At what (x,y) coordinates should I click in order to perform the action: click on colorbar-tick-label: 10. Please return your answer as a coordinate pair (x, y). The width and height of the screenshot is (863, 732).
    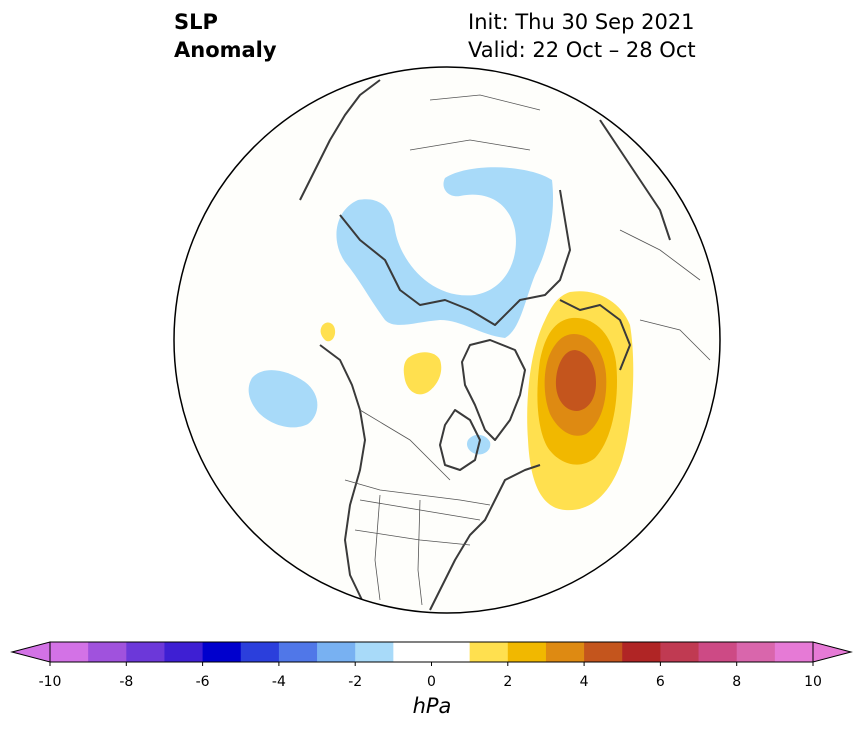
    Looking at the image, I should click on (813, 682).